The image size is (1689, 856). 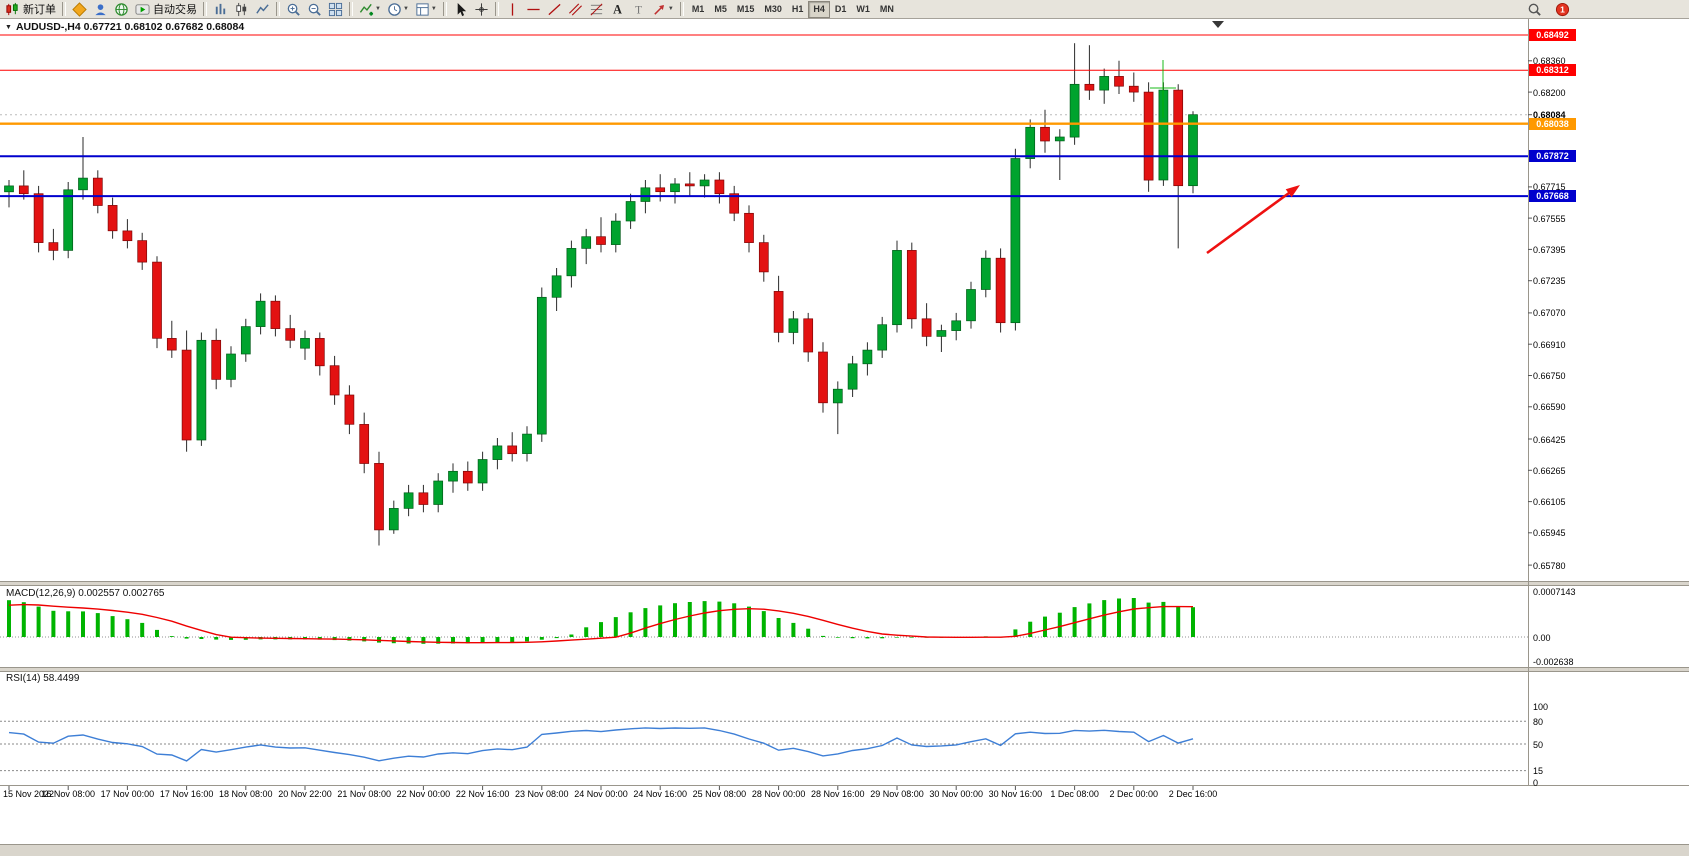 What do you see at coordinates (617, 9) in the screenshot?
I see `text-button: A` at bounding box center [617, 9].